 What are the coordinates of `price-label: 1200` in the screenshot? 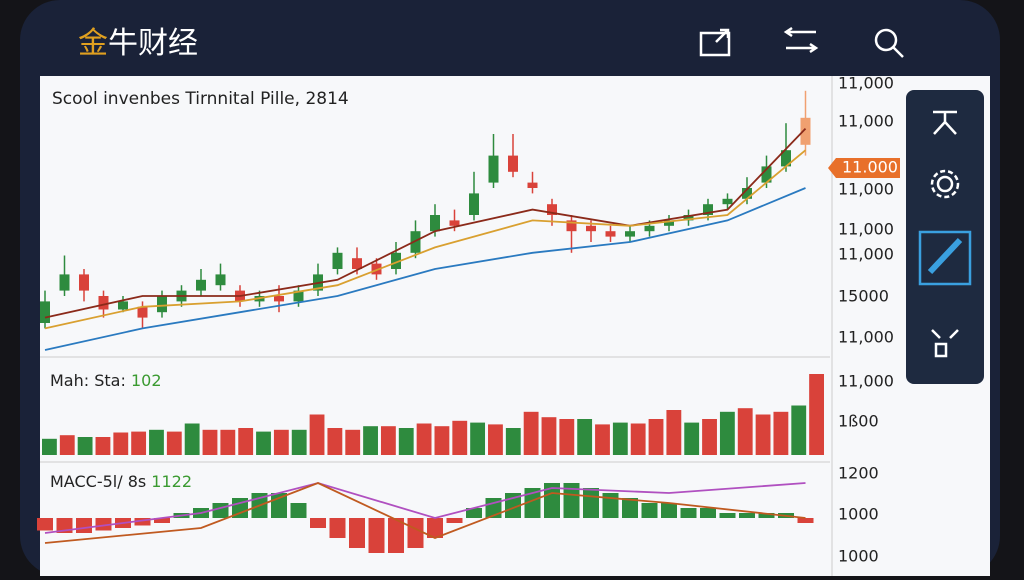 It's located at (858, 473).